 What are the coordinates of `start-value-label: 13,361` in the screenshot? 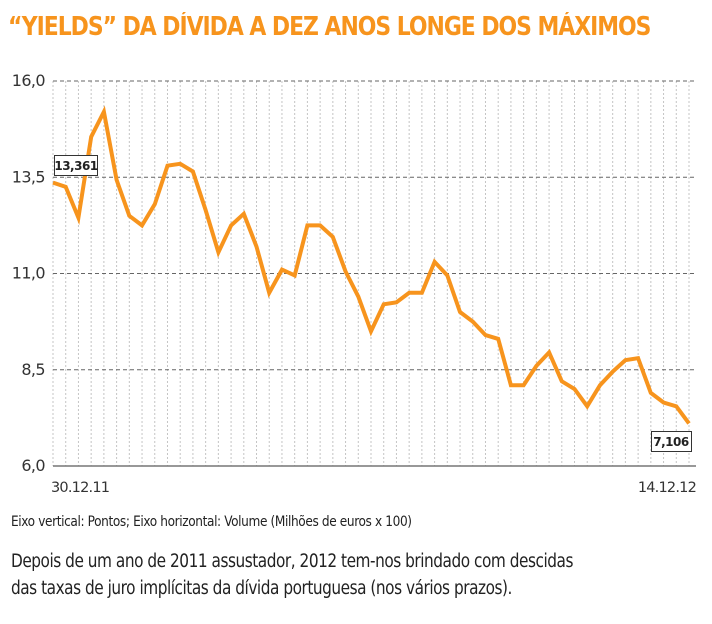 It's located at (76, 165).